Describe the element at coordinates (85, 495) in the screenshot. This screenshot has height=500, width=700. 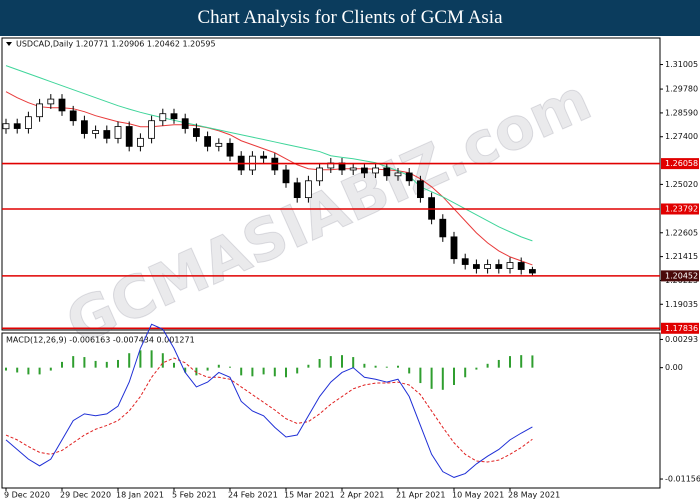
I see `x-tick-label: 29 Dec 2020` at that location.